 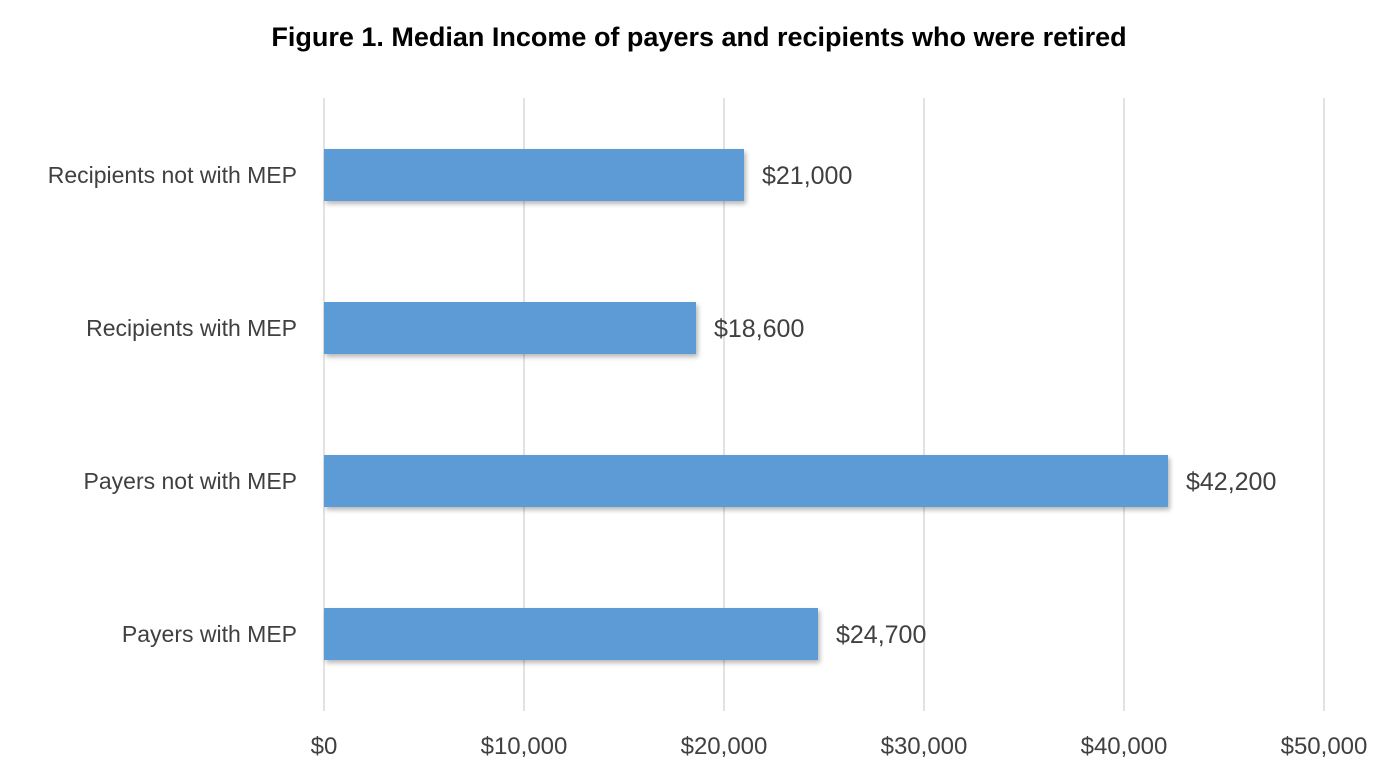 What do you see at coordinates (190, 481) in the screenshot?
I see `category-label: Payers not with MEP` at bounding box center [190, 481].